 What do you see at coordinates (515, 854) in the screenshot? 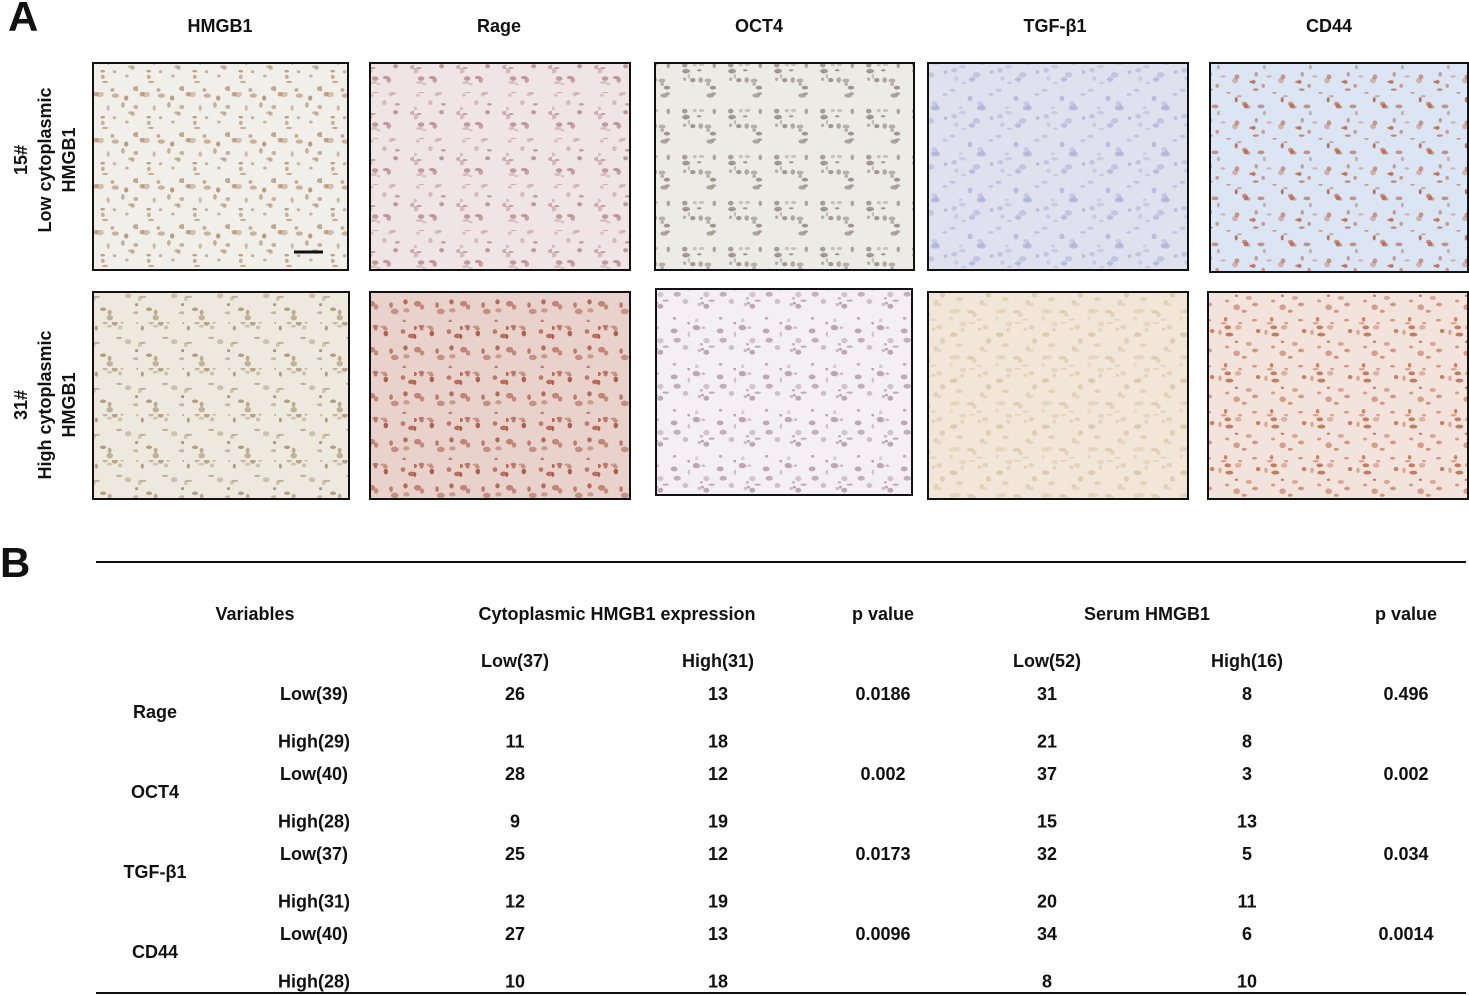
I see `table-cell: 25` at bounding box center [515, 854].